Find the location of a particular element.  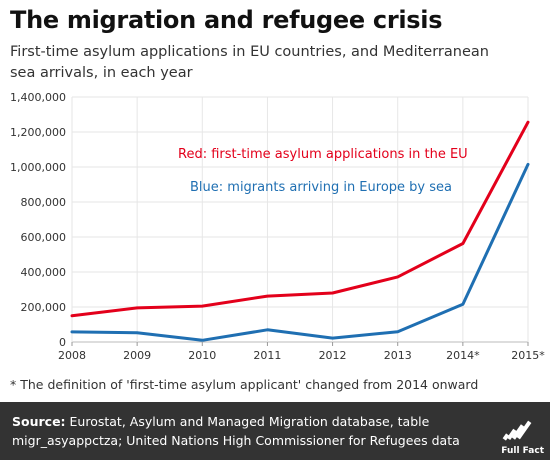

chart-title: The migration and refugee crisis is located at coordinates (226, 20).